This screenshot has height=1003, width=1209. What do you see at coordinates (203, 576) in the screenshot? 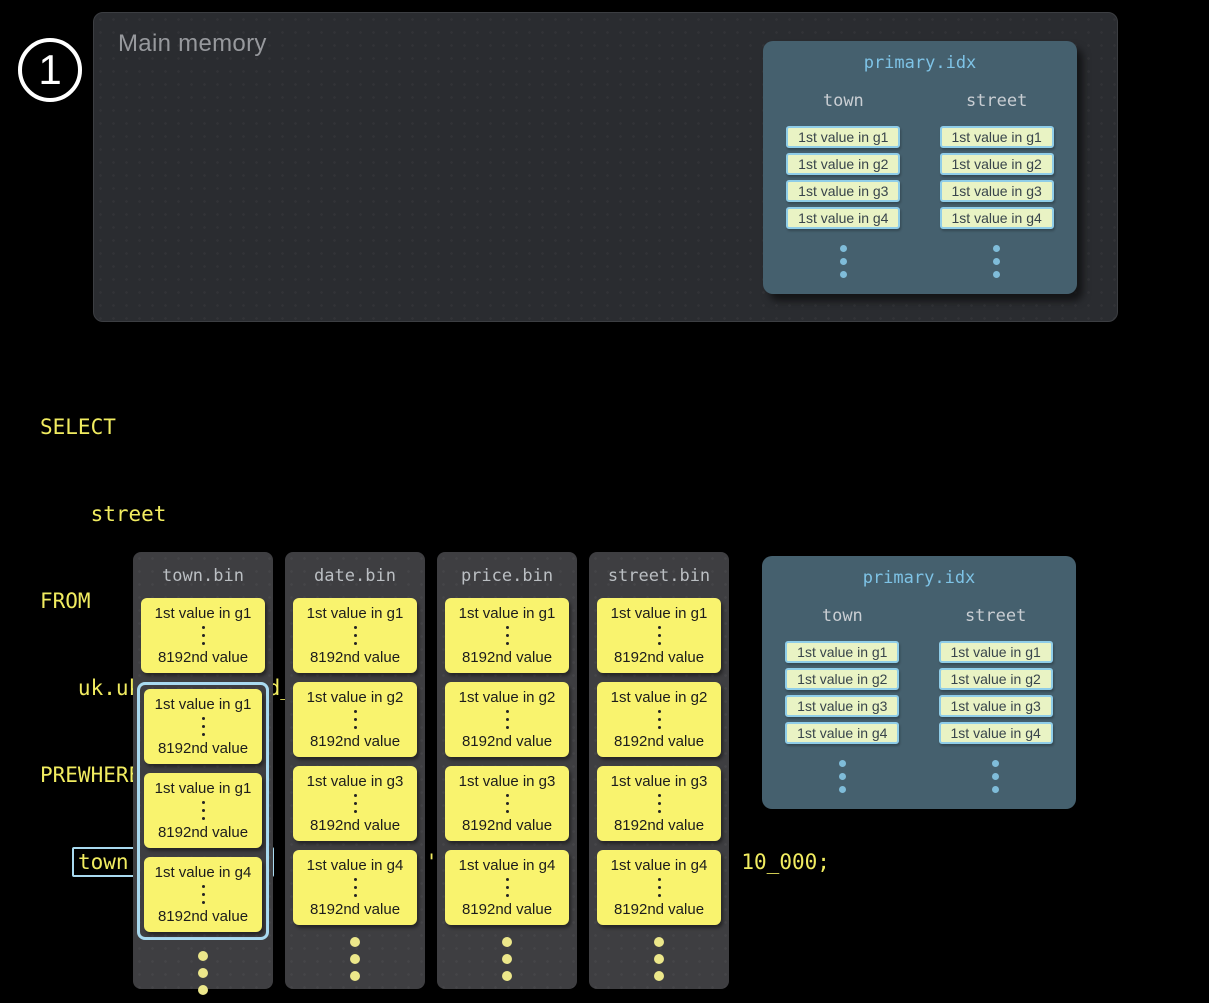
I see `bin-file-name: town.bin` at bounding box center [203, 576].